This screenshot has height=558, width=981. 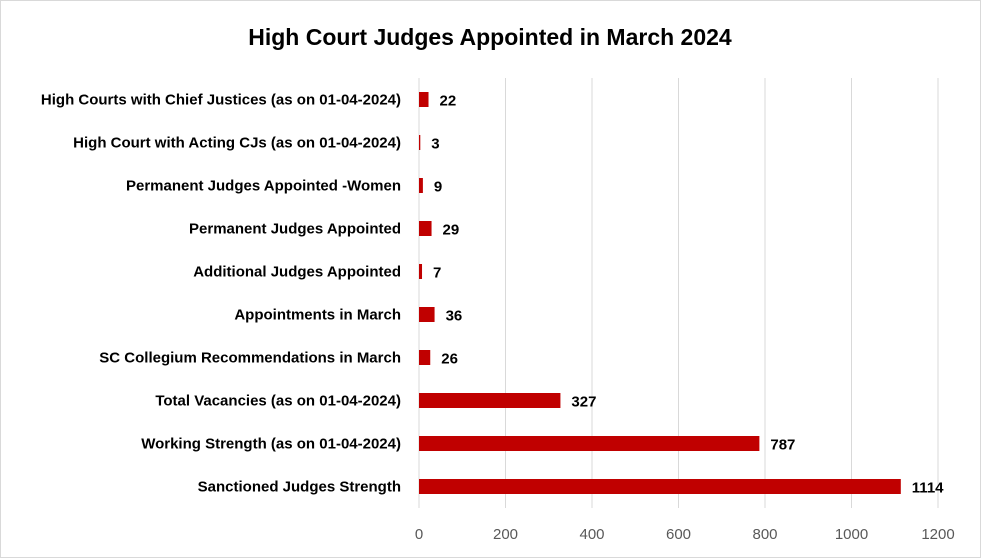 I want to click on x-tick-label: 400, so click(x=591, y=534).